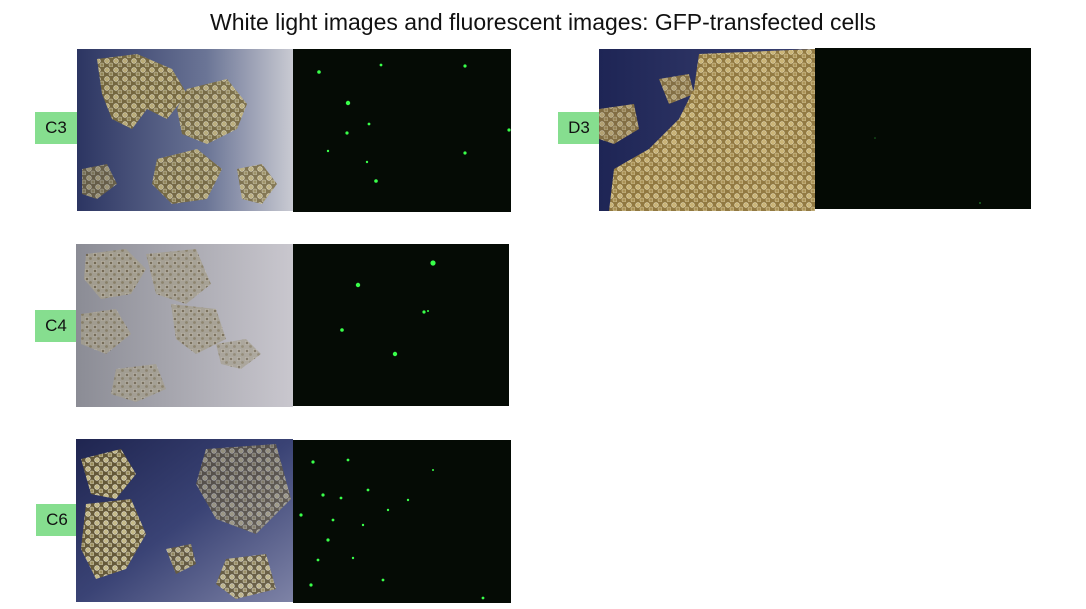 The width and height of the screenshot is (1086, 609). Describe the element at coordinates (923, 128) in the screenshot. I see `fluorescence-image-d3` at that location.